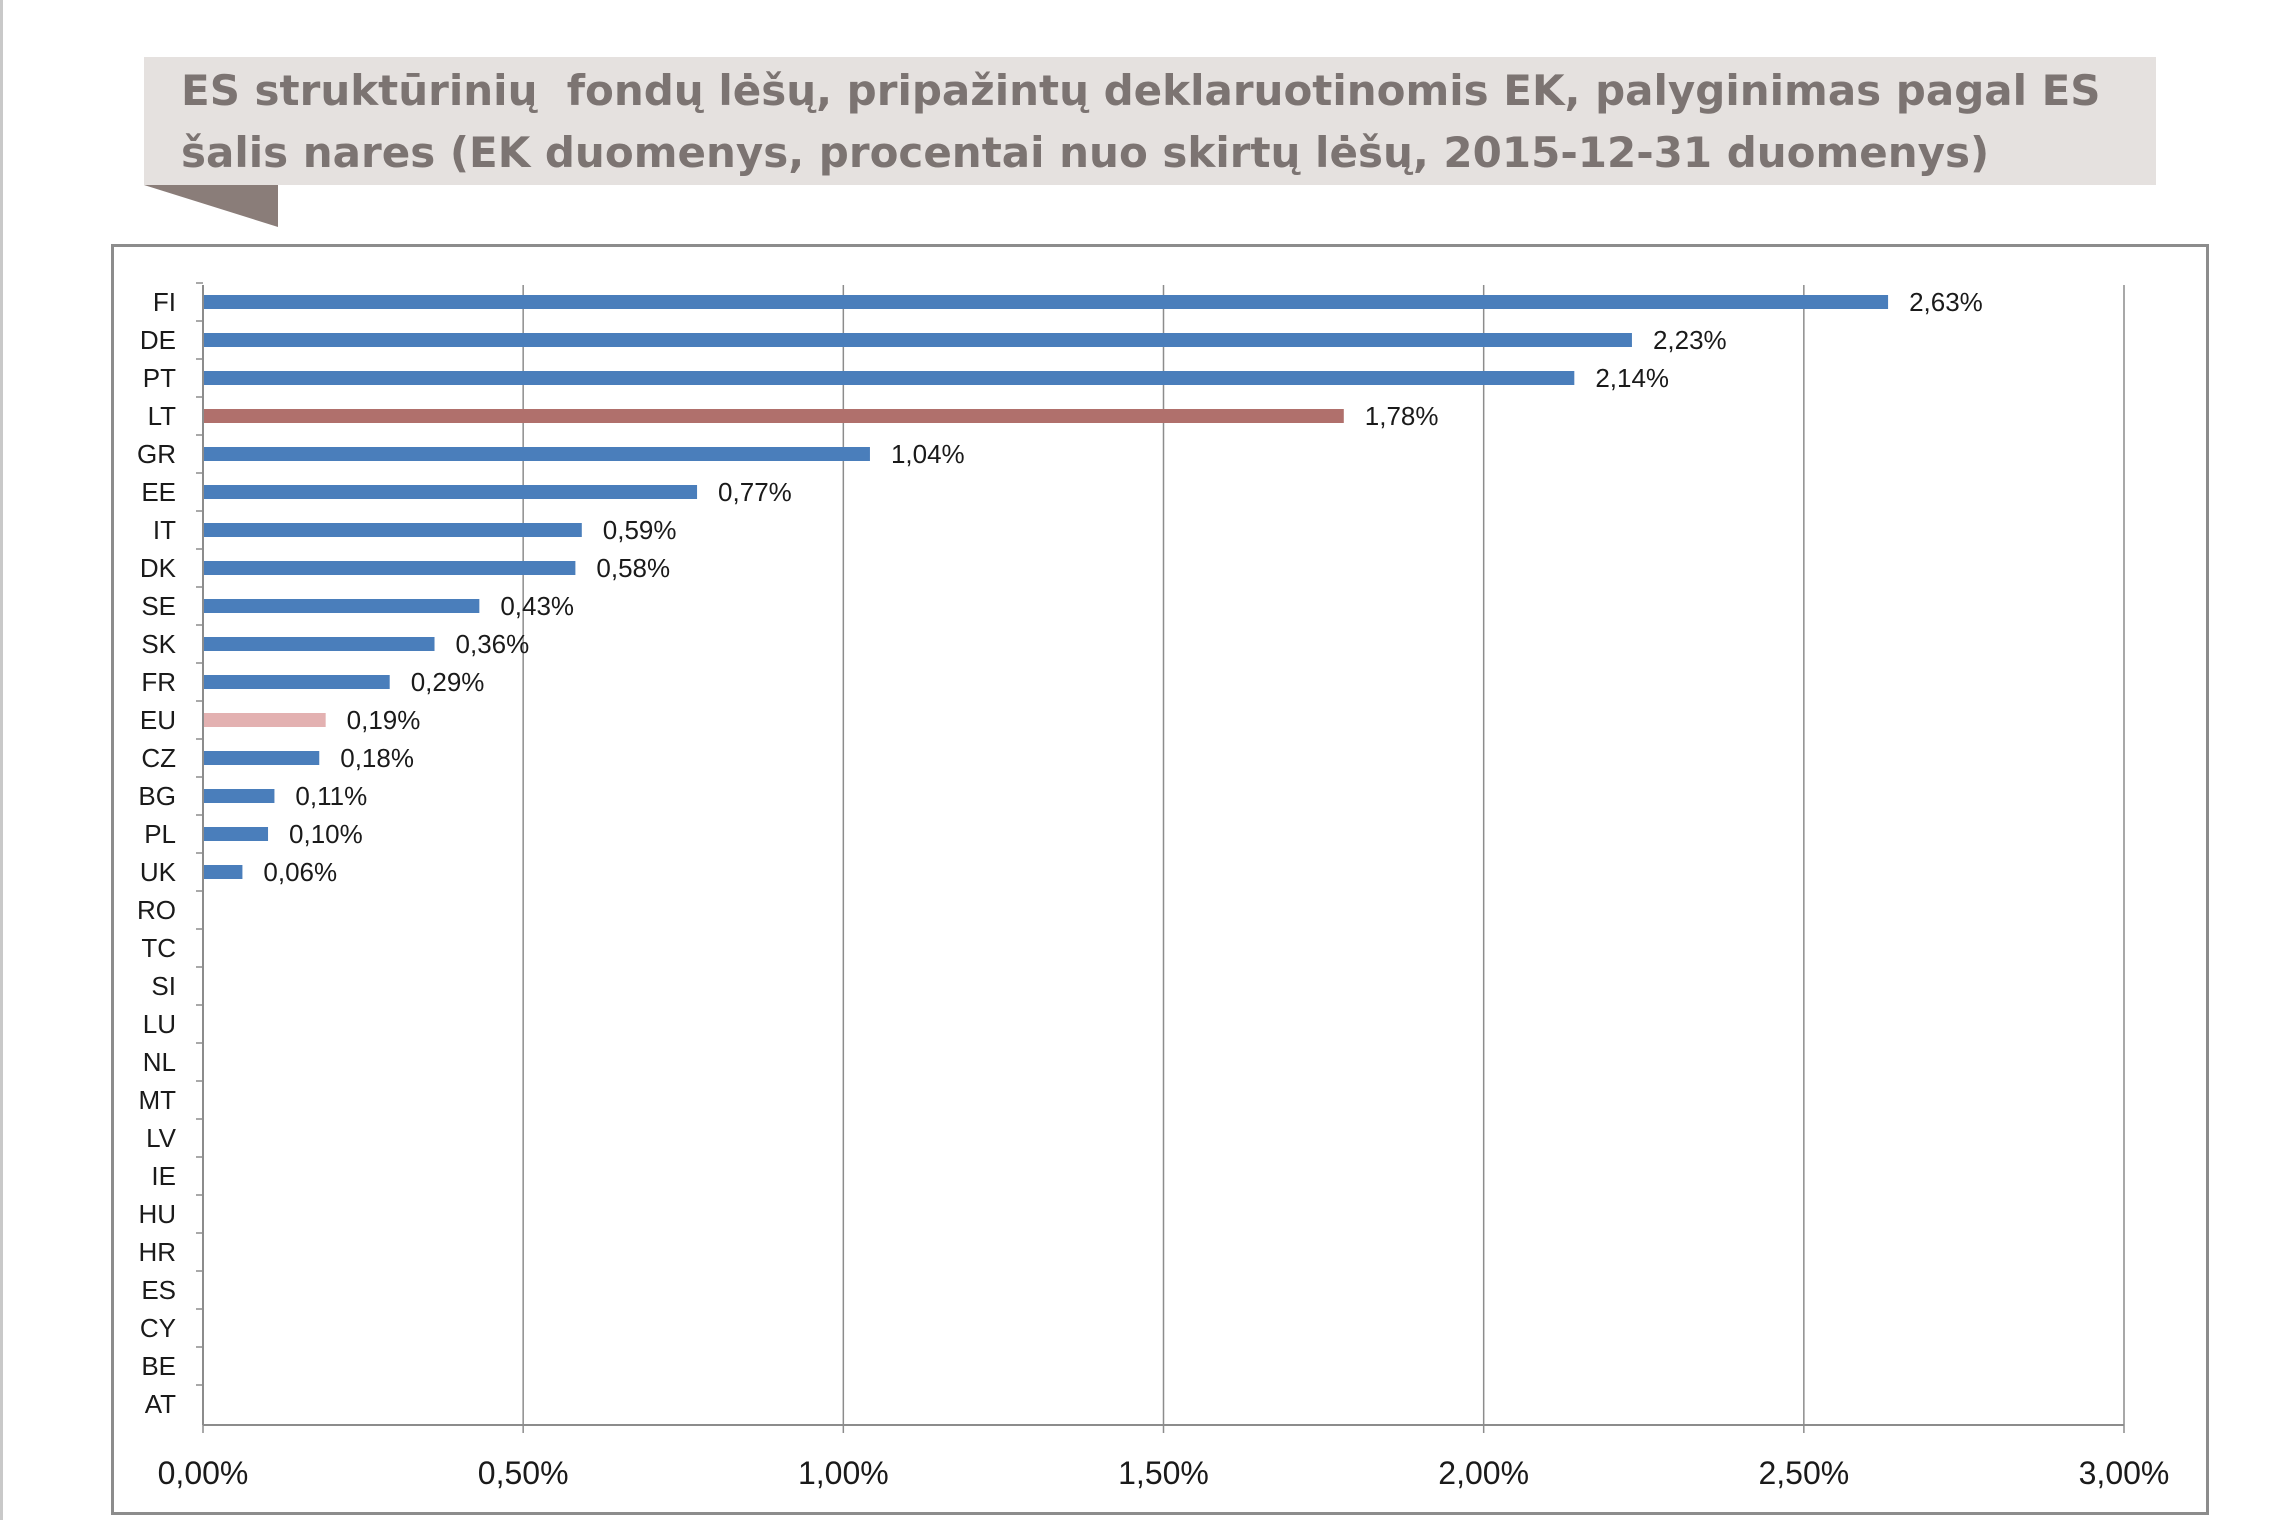 The image size is (2280, 1520). I want to click on category-label: DK, so click(158, 568).